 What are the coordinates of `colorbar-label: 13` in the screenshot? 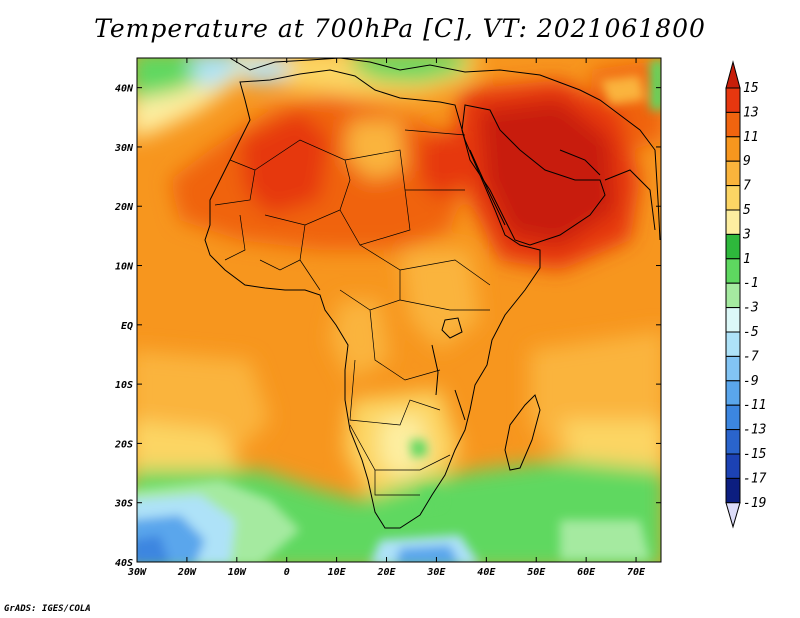 It's located at (751, 112).